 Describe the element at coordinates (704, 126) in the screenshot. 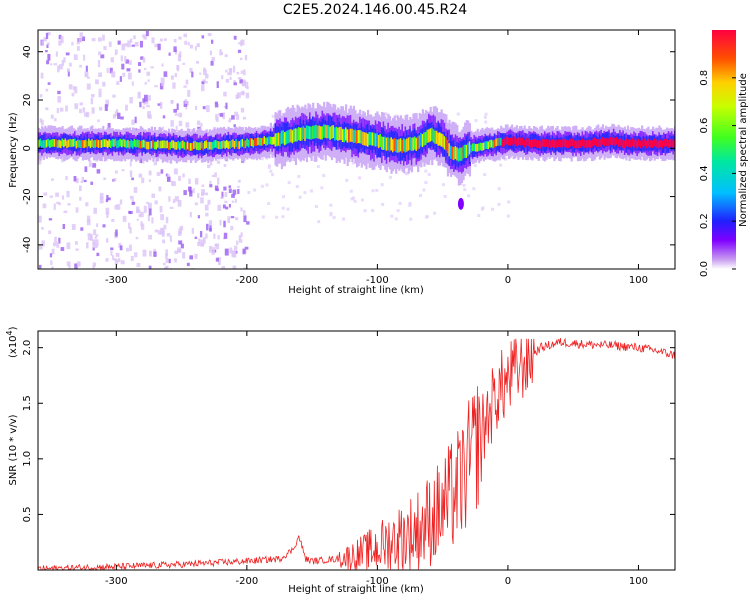

I see `colorbar-tick-label: 0.6` at that location.